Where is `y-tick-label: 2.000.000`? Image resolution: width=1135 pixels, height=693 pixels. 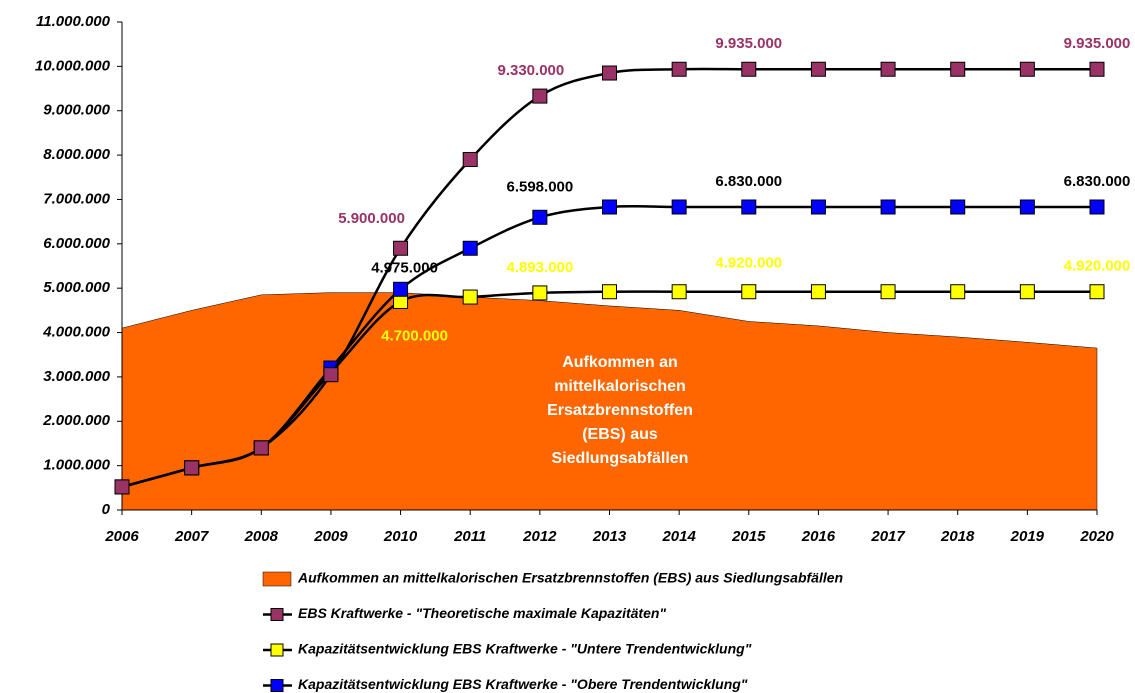 y-tick-label: 2.000.000 is located at coordinates (76, 420).